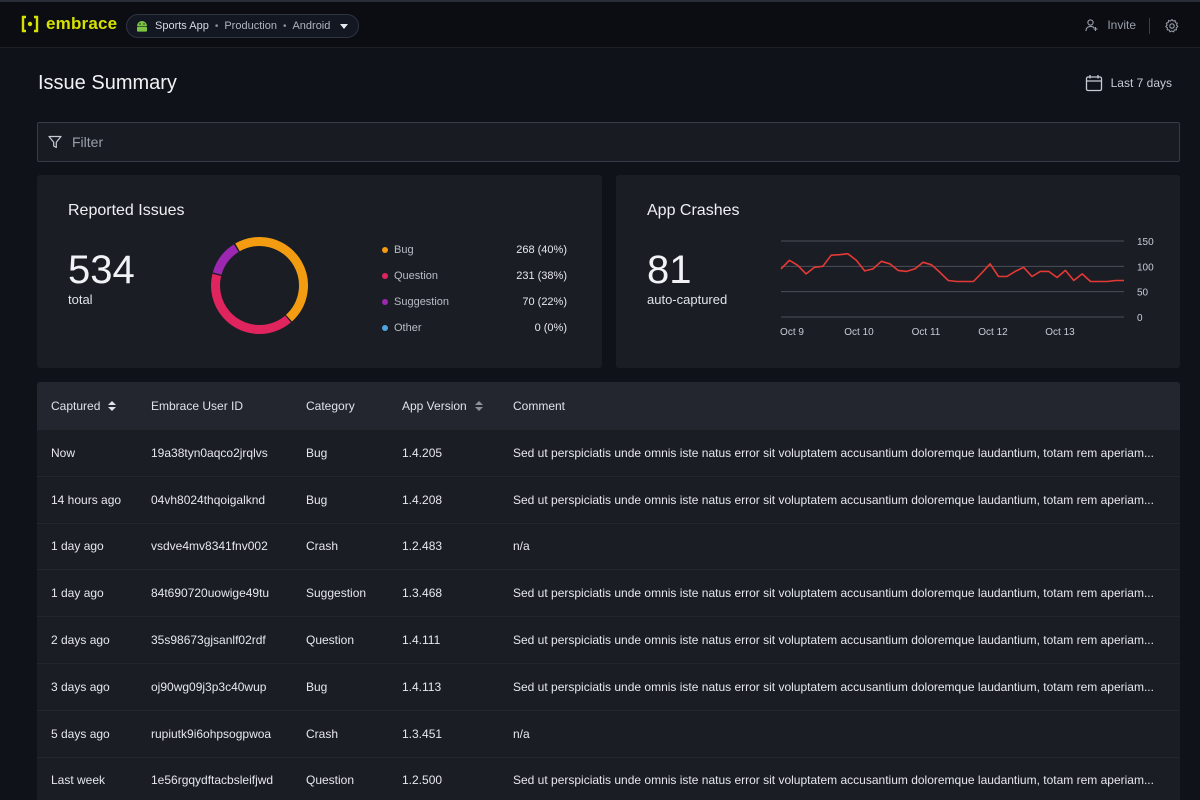 This screenshot has height=800, width=1200. I want to click on date-range-label: Last 7 days, so click(1141, 83).